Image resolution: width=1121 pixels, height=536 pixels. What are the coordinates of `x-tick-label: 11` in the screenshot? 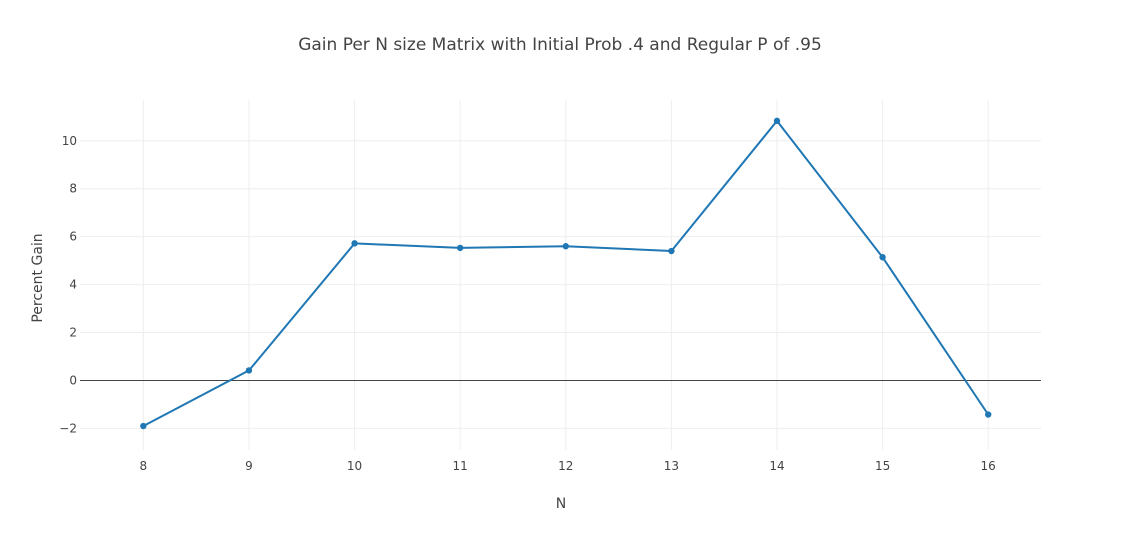 It's located at (460, 466).